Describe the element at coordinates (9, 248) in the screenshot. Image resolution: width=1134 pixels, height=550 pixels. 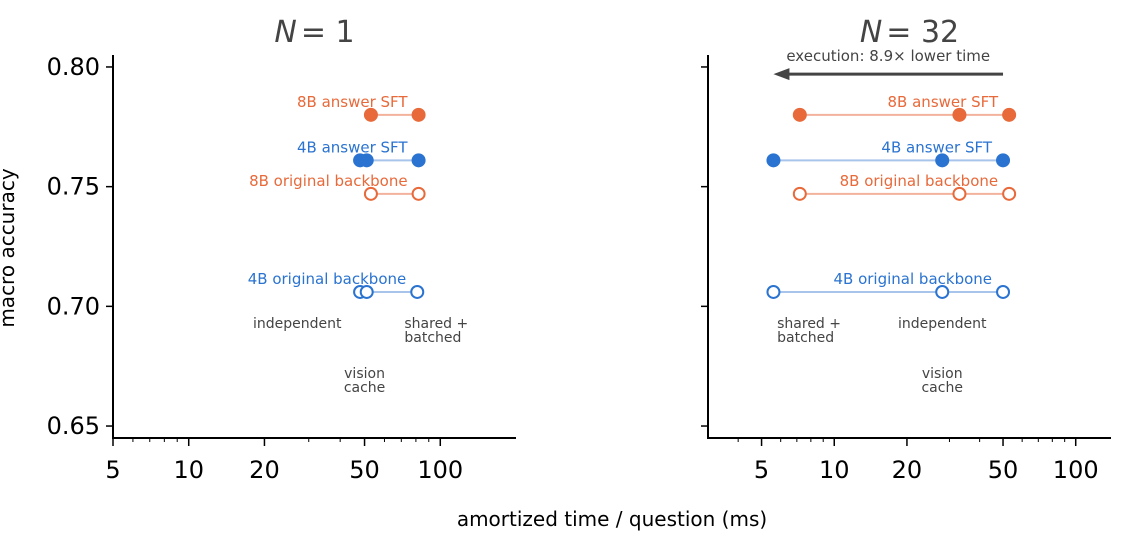
I see `y-axis-label: macro accuracy` at that location.